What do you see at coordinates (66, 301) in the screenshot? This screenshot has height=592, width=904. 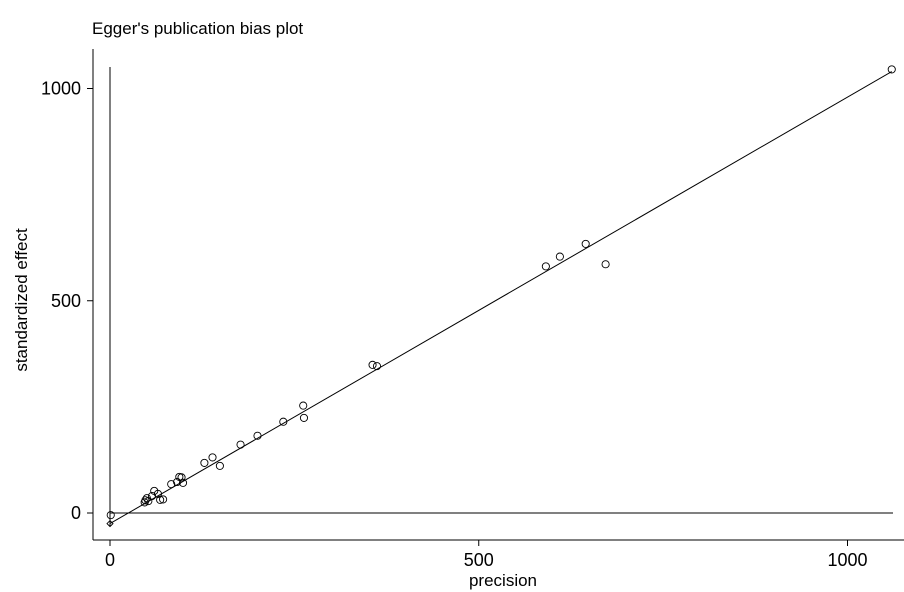 I see `y-tick-label: 500` at bounding box center [66, 301].